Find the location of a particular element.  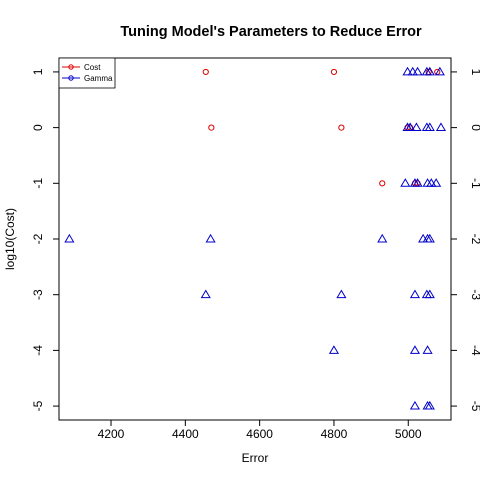

legend: Cost Gamma is located at coordinates (87, 73).